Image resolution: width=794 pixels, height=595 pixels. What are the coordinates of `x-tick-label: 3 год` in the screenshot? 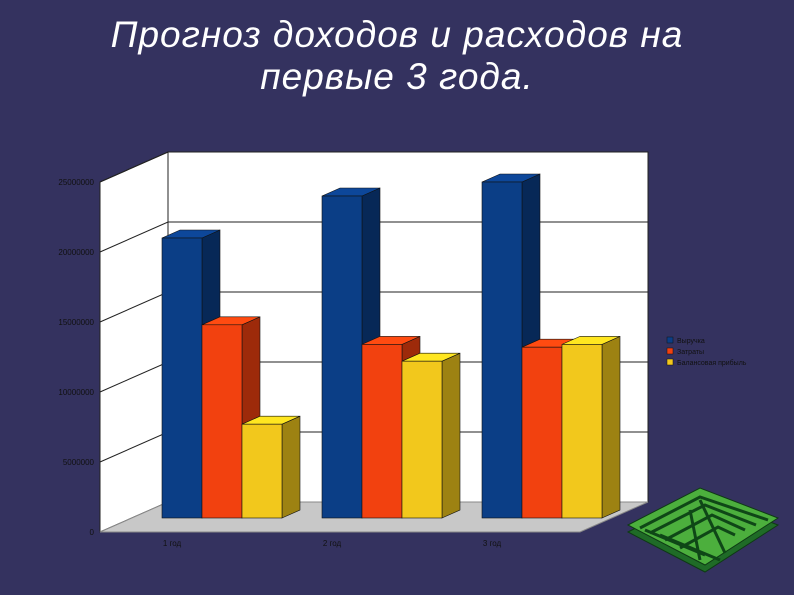 It's located at (492, 543).